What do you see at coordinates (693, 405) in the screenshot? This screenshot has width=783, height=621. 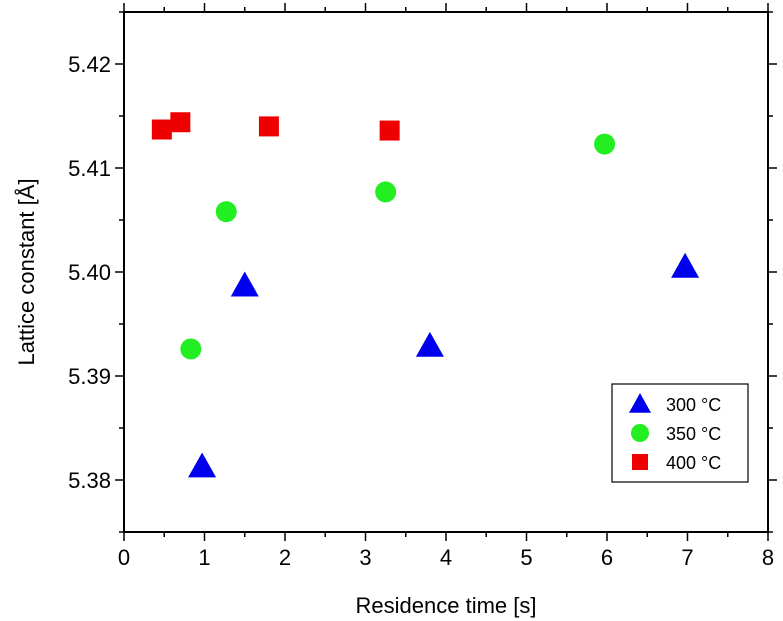 I see `legend-label: 300 °C` at bounding box center [693, 405].